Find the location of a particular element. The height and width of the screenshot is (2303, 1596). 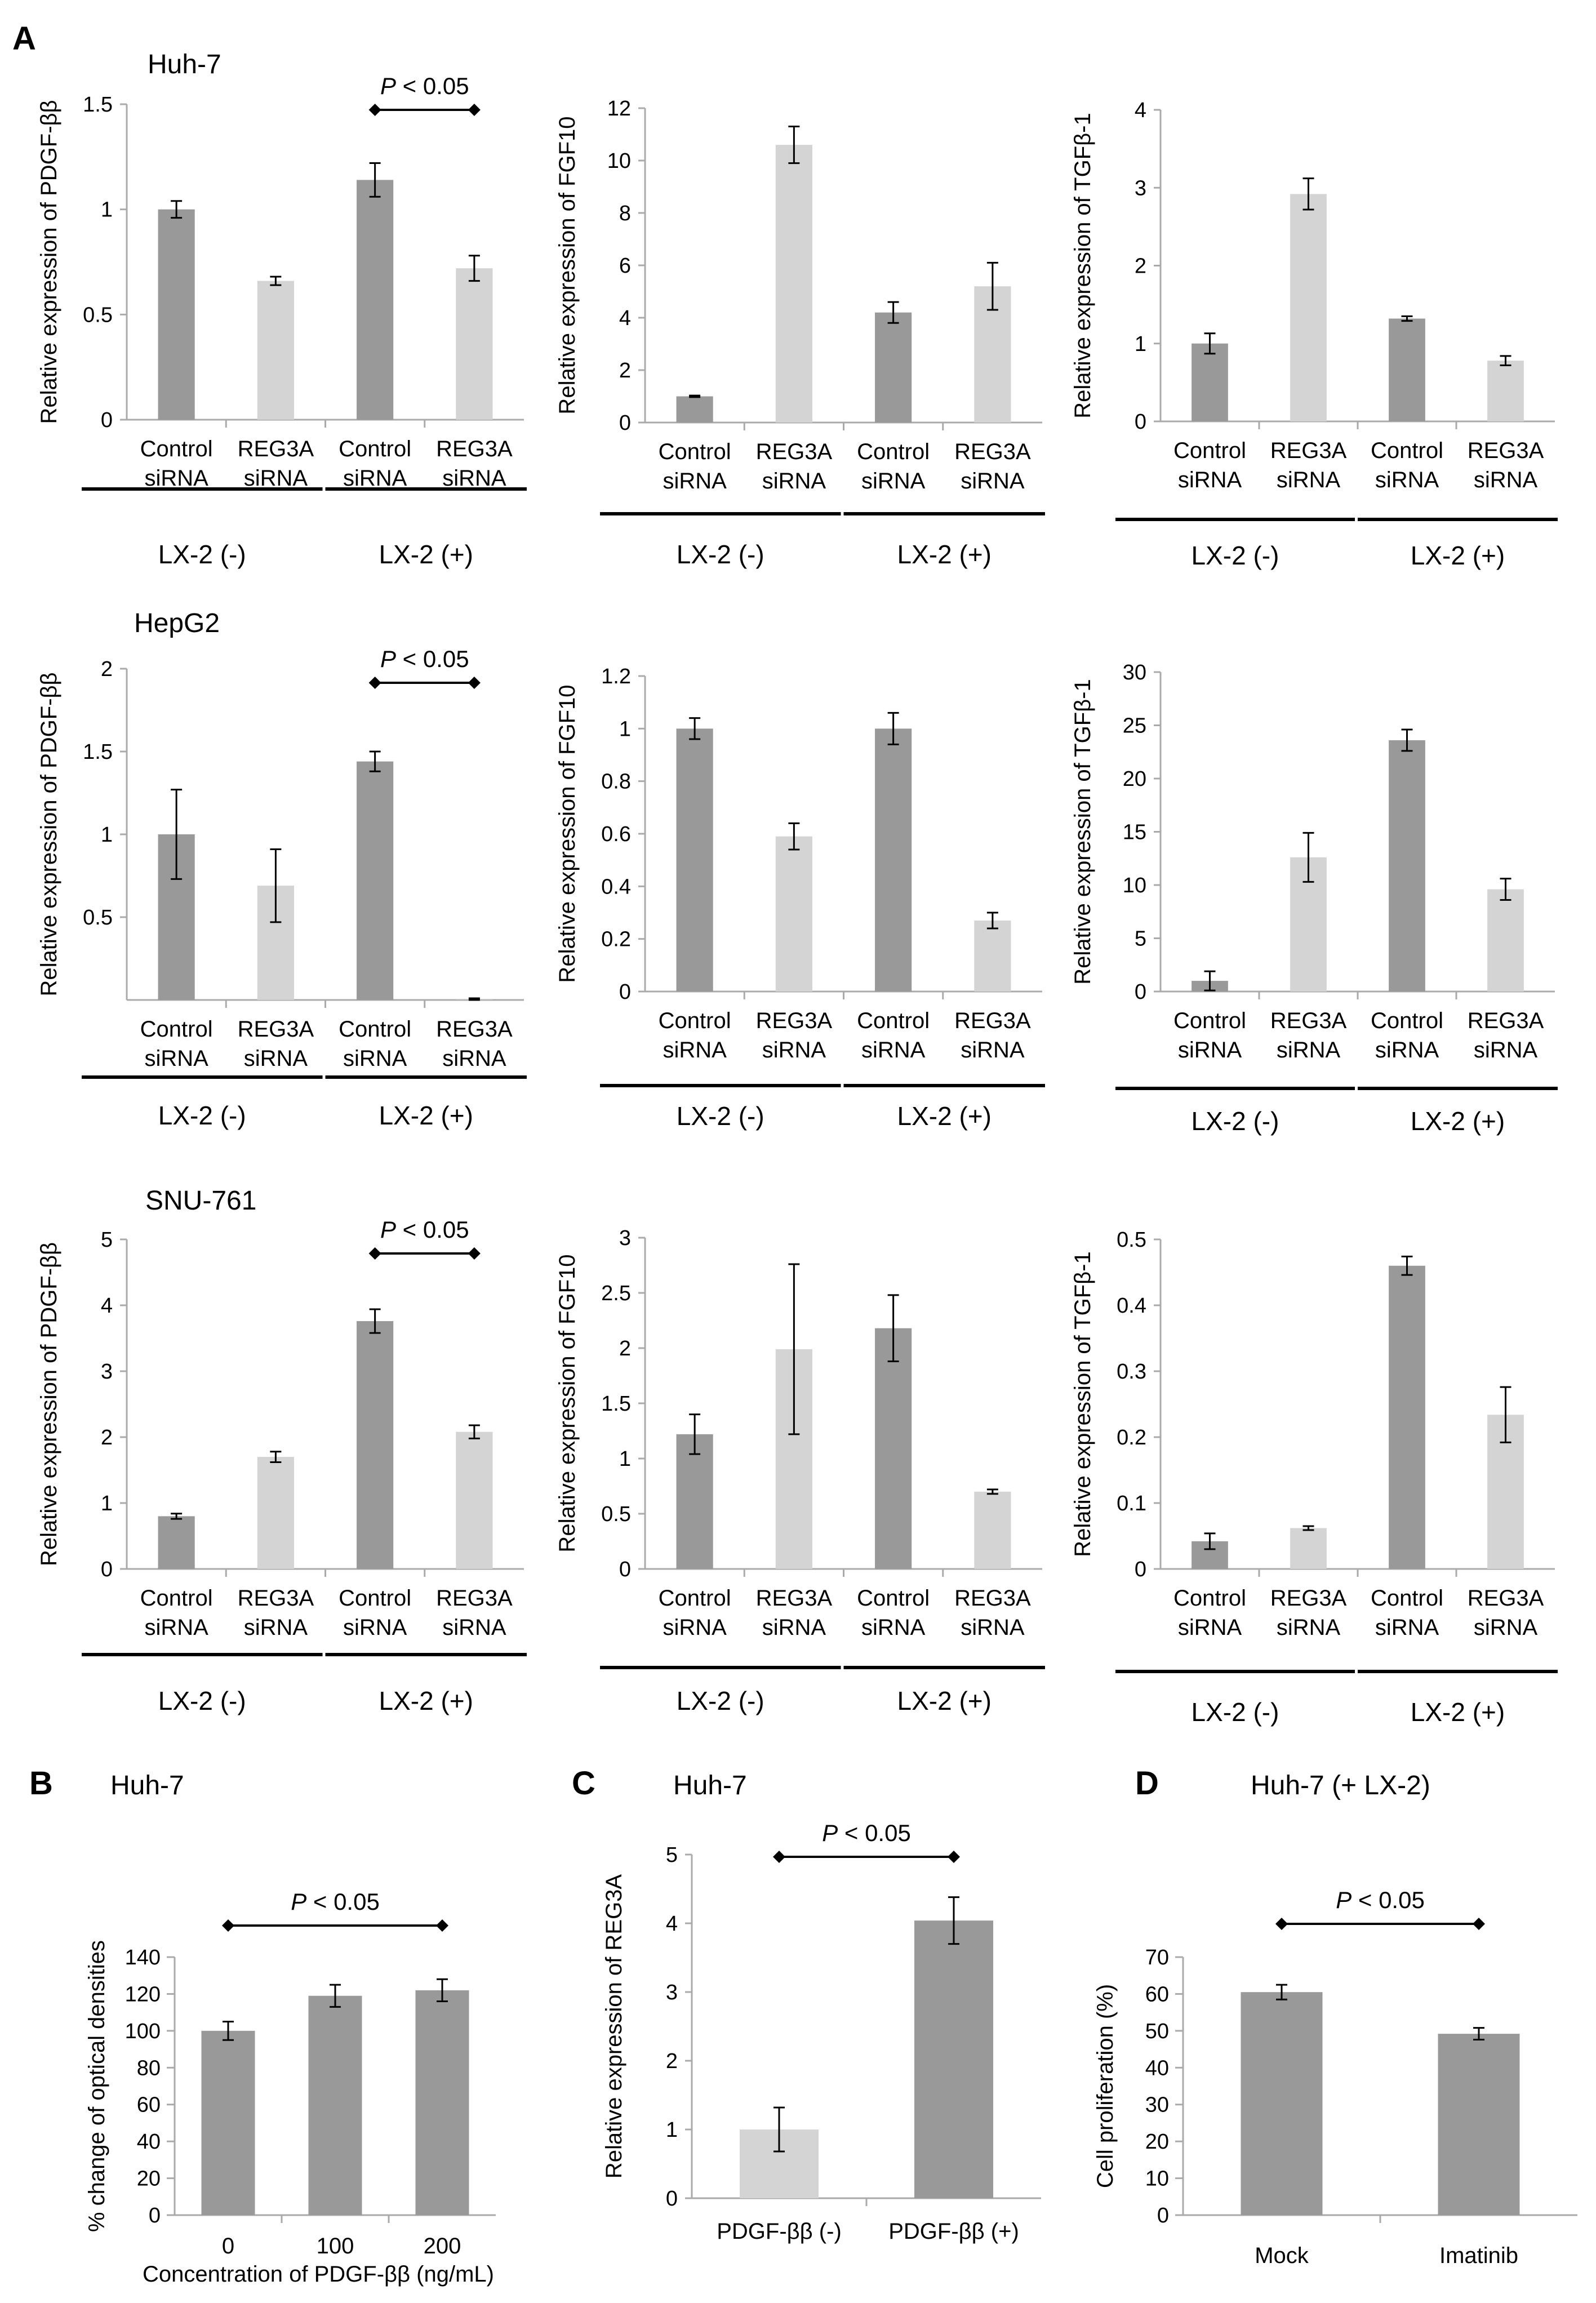

chart-a3-tick-label: 2 is located at coordinates (1140, 266).